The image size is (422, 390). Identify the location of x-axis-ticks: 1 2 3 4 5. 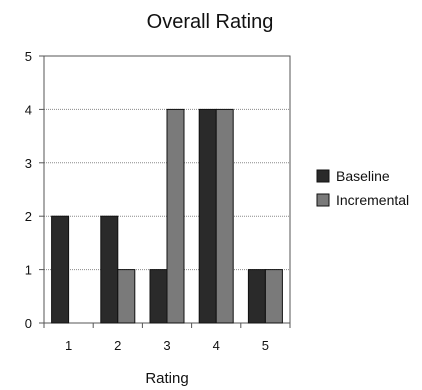
(167, 338).